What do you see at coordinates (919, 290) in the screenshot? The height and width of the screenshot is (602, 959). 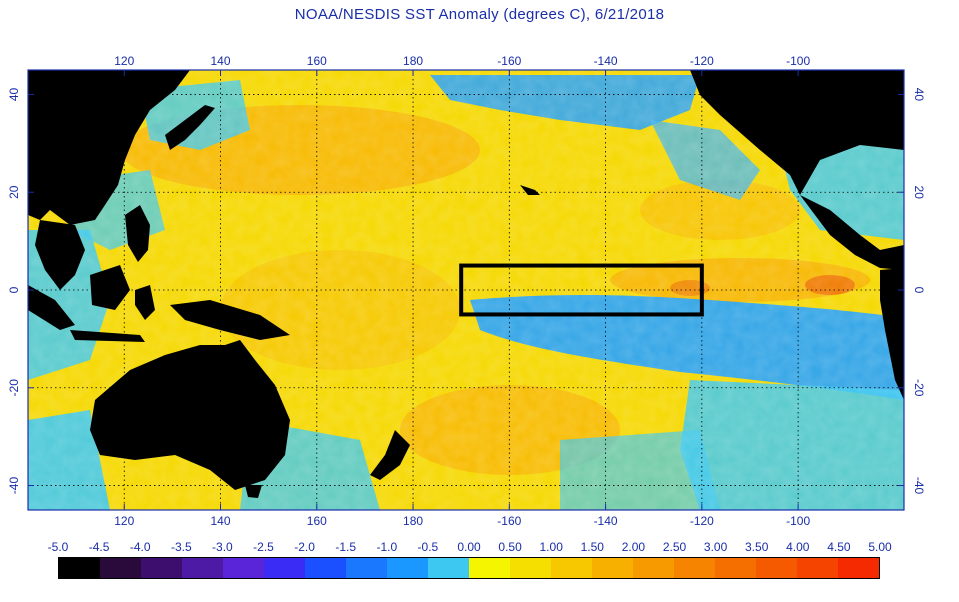 I see `lat-label-right: 0` at bounding box center [919, 290].